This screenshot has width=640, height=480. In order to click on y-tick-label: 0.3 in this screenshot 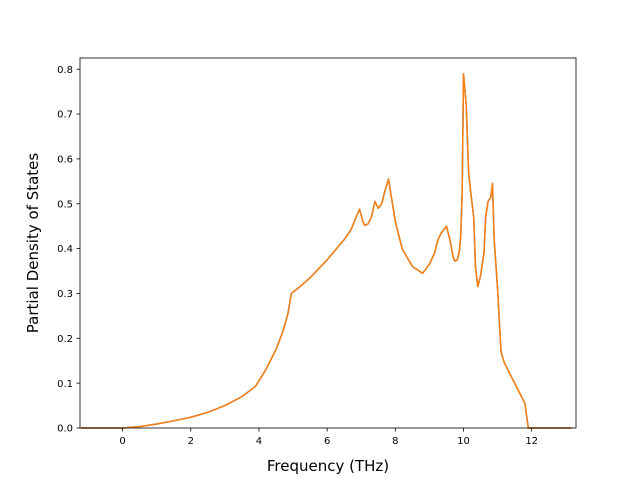, I will do `click(65, 294)`.